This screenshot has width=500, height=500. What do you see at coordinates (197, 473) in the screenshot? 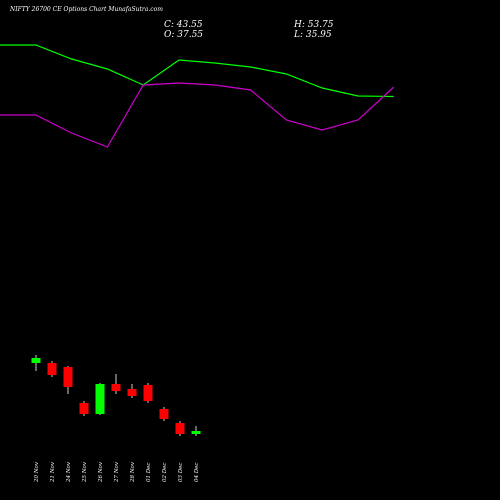
I see `x-tick-label: 04 Dec` at bounding box center [197, 473].